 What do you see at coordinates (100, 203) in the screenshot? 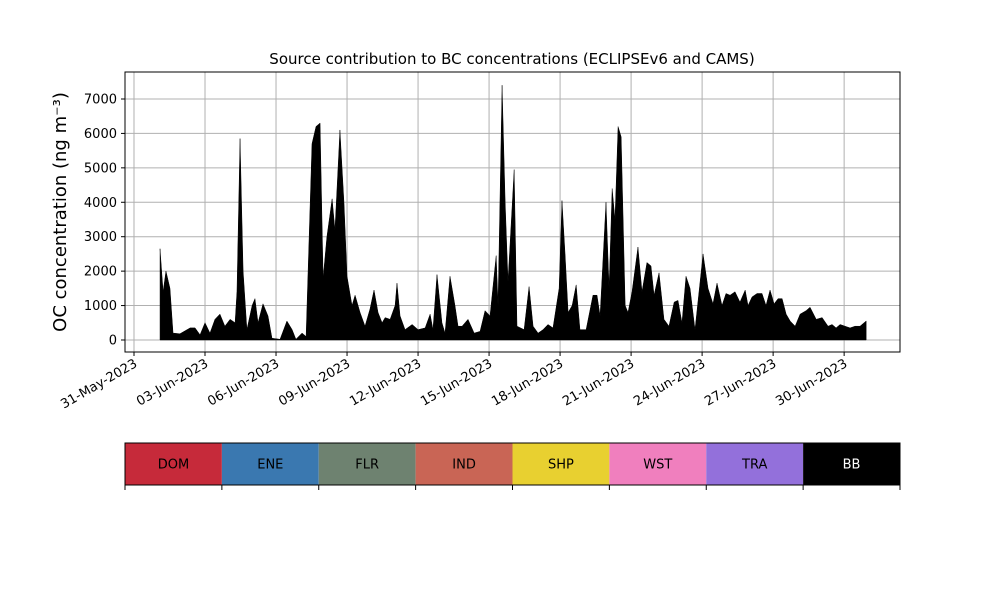
I see `y-tick-label: 4000` at bounding box center [100, 203].